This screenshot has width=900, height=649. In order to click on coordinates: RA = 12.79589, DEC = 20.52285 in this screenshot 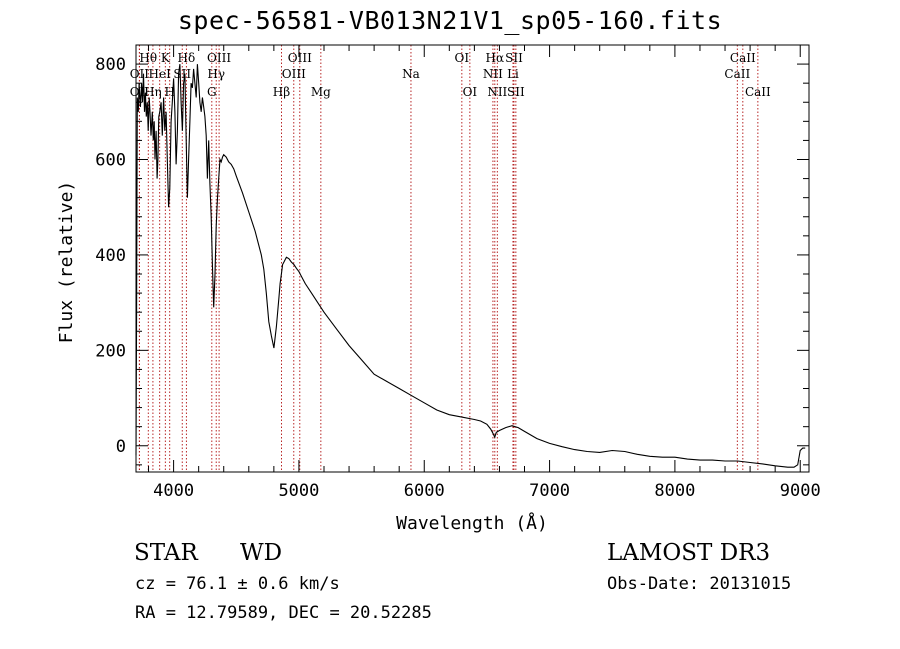, I will do `click(283, 613)`.